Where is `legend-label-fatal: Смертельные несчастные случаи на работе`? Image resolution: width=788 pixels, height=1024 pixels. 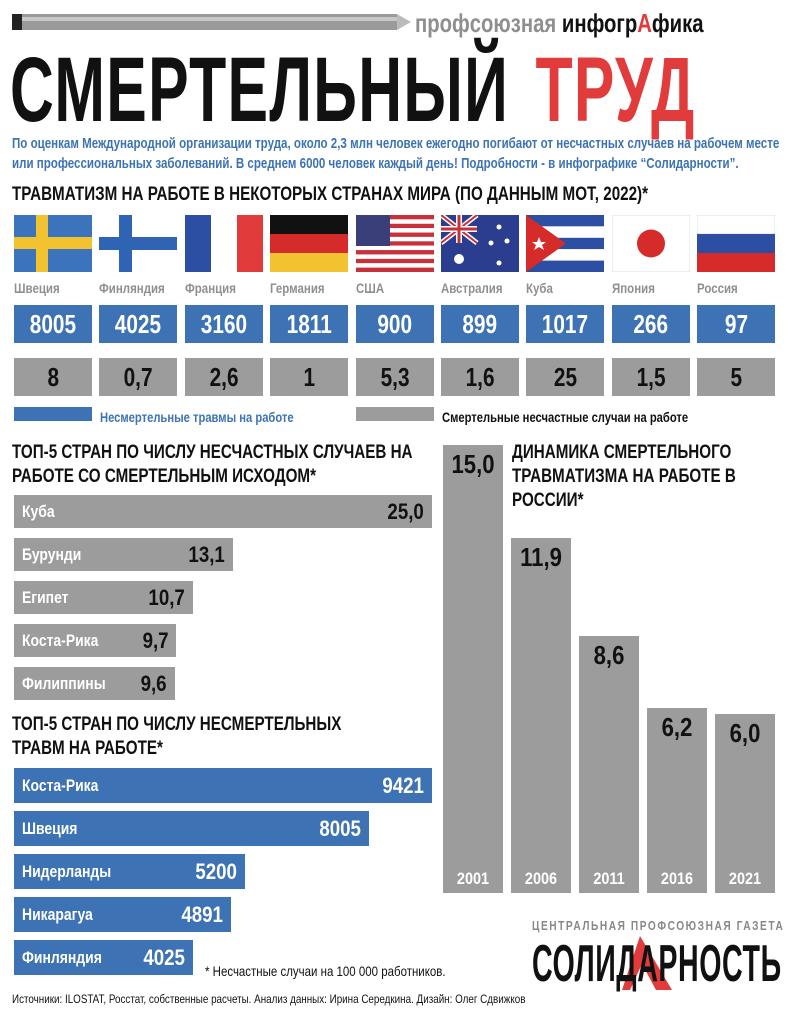
legend-label-fatal: Смертельные несчастные случаи на работе is located at coordinates (565, 417).